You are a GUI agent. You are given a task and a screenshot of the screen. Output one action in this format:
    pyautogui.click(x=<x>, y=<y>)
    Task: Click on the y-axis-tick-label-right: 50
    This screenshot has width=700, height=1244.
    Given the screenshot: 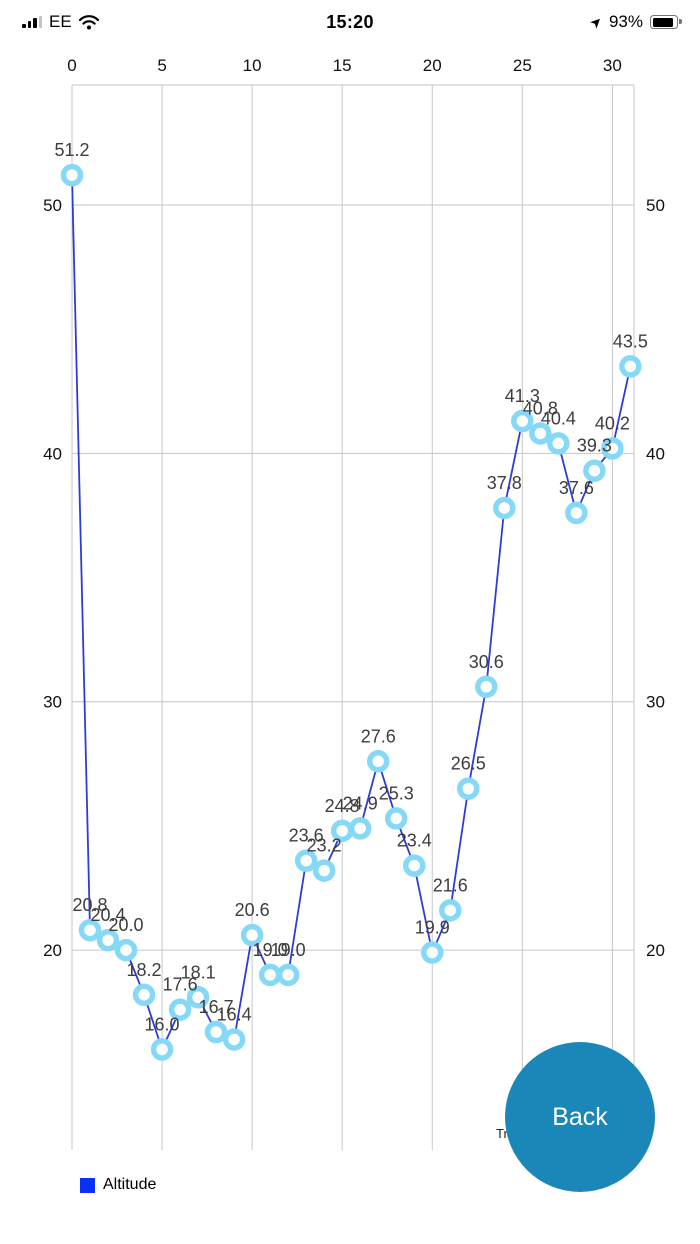 What is the action you would take?
    pyautogui.click(x=655, y=205)
    